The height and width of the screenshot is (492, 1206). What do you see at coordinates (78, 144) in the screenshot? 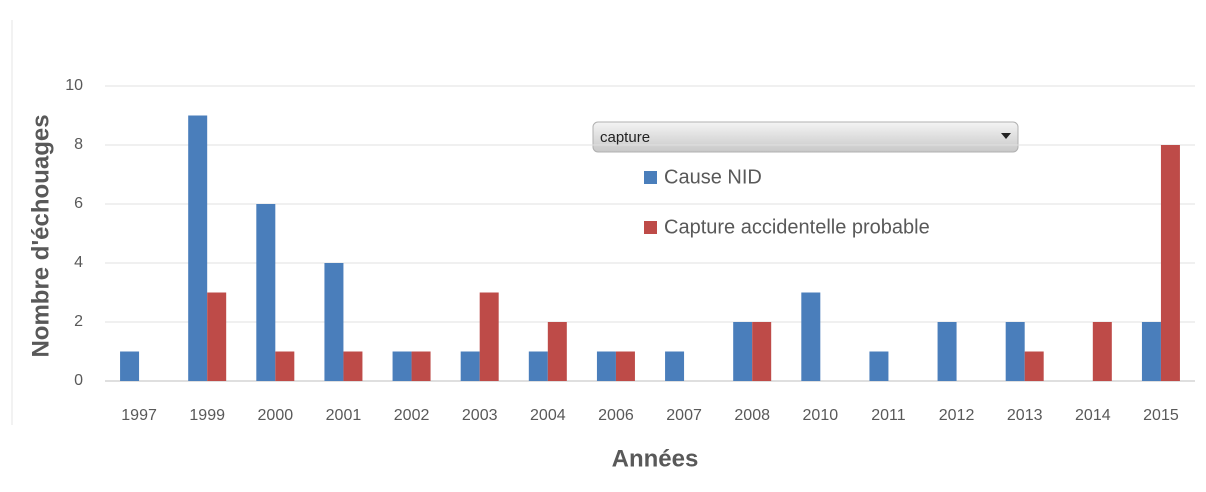
I see `y-tick-label: 8` at bounding box center [78, 144].